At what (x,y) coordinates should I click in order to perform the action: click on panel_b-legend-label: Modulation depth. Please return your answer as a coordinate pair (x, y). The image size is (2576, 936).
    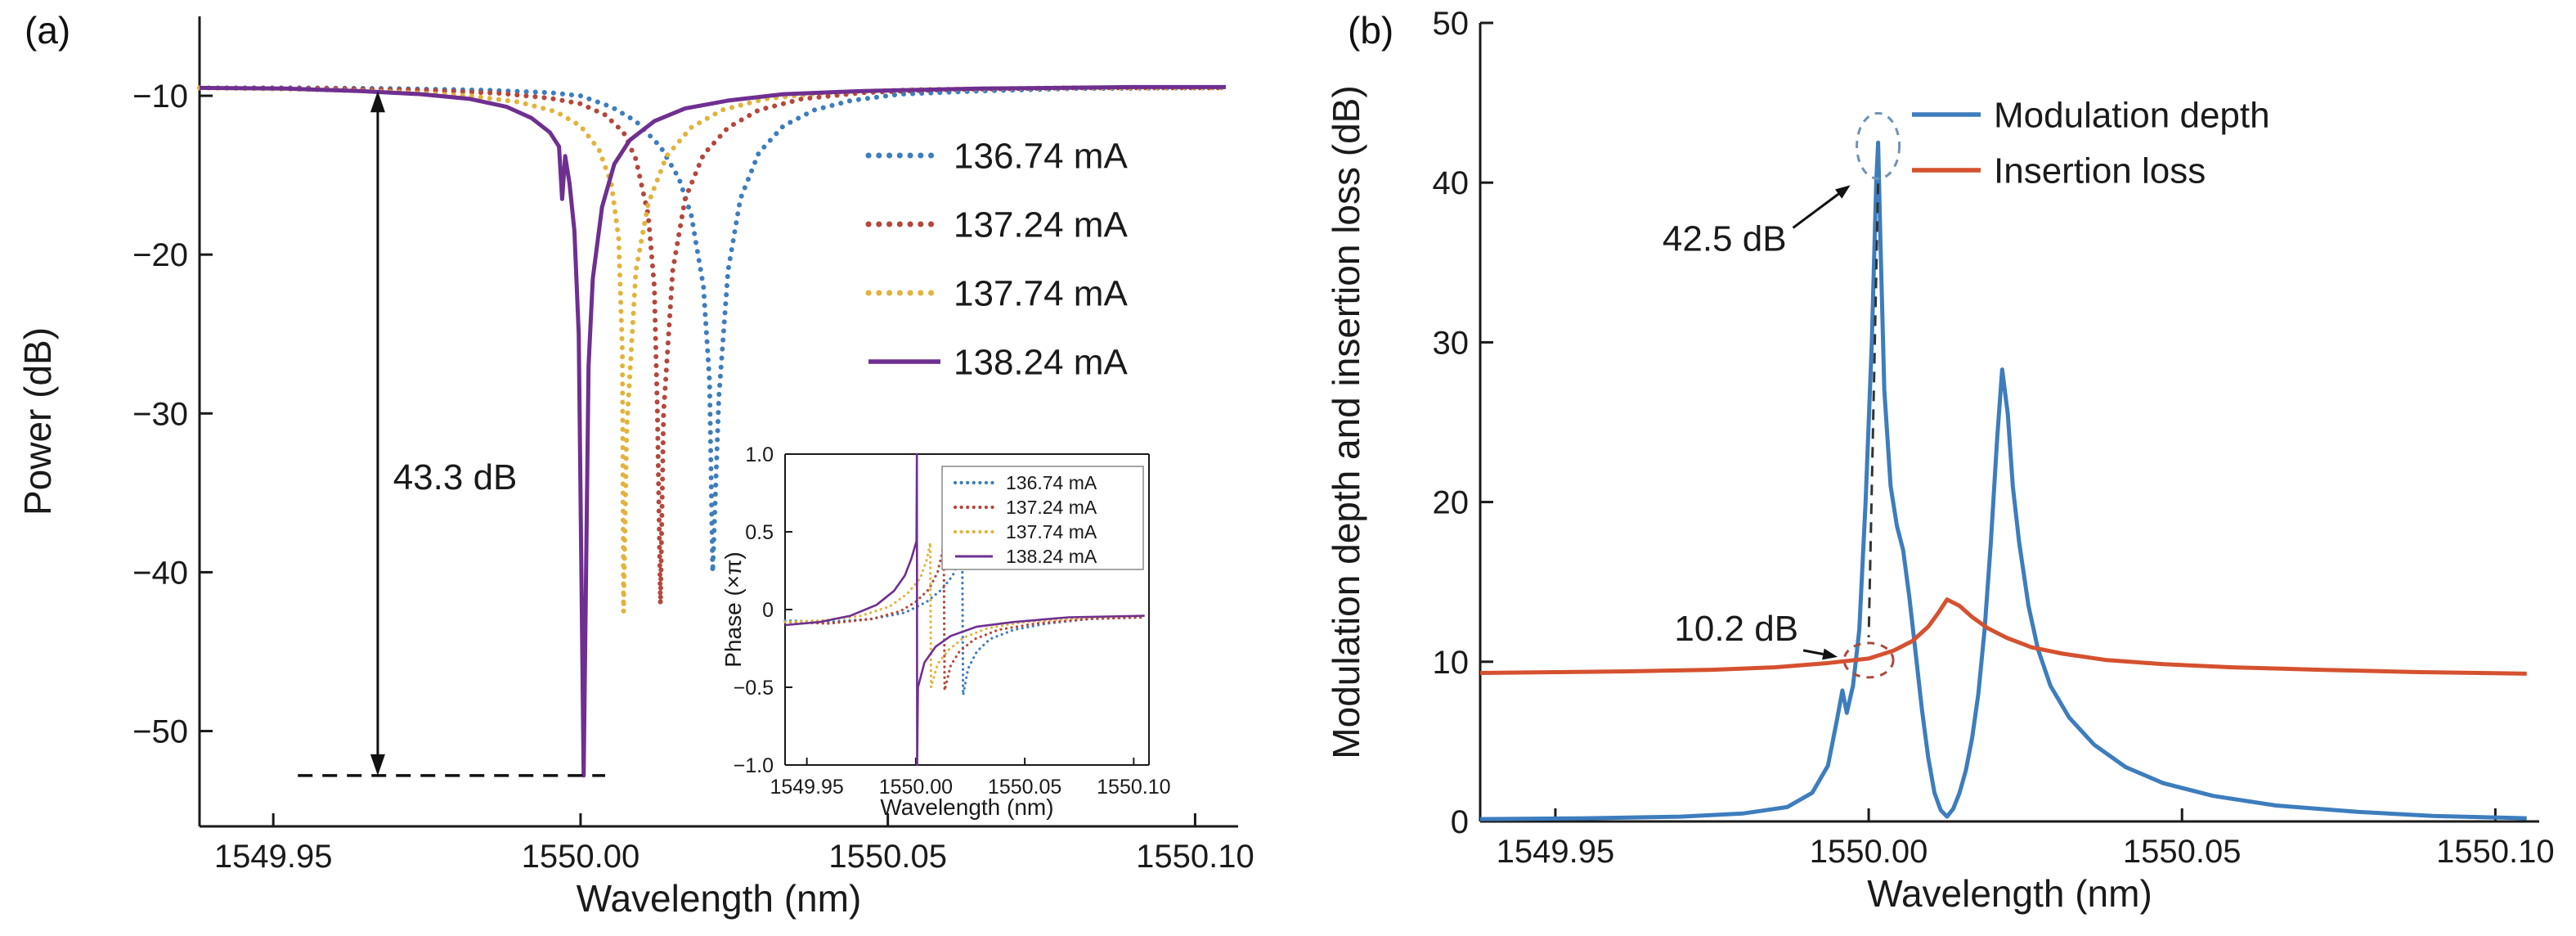
    Looking at the image, I should click on (2132, 115).